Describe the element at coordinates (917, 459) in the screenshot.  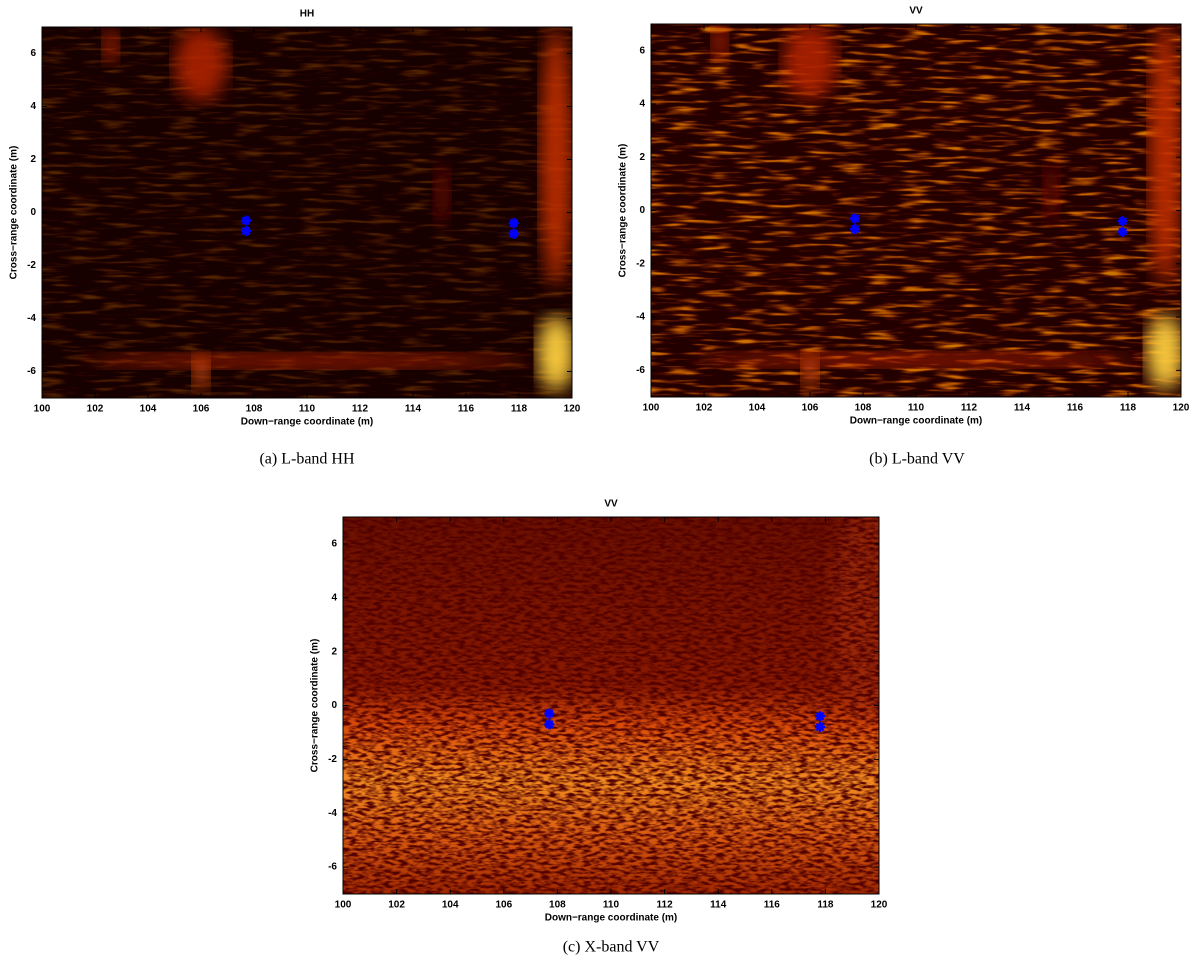
I see `caption: (b) L-band VV` at that location.